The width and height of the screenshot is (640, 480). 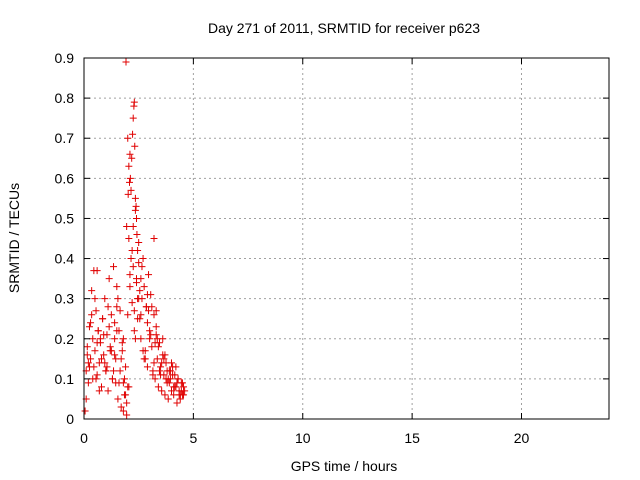 What do you see at coordinates (412, 438) in the screenshot?
I see `x-tick-label: 15` at bounding box center [412, 438].